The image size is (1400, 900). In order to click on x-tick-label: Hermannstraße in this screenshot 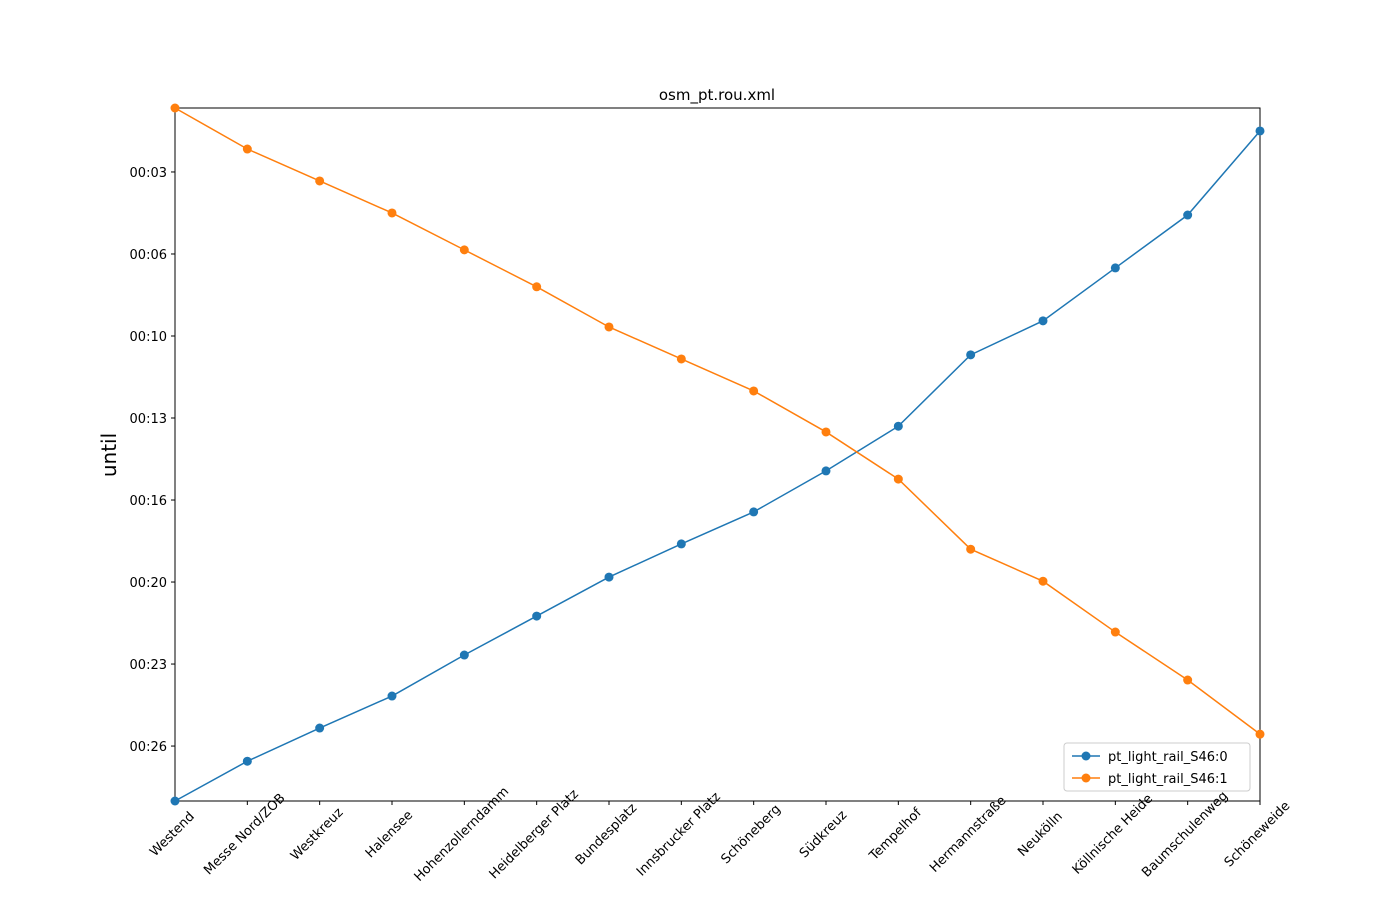, I will do `click(968, 834)`.